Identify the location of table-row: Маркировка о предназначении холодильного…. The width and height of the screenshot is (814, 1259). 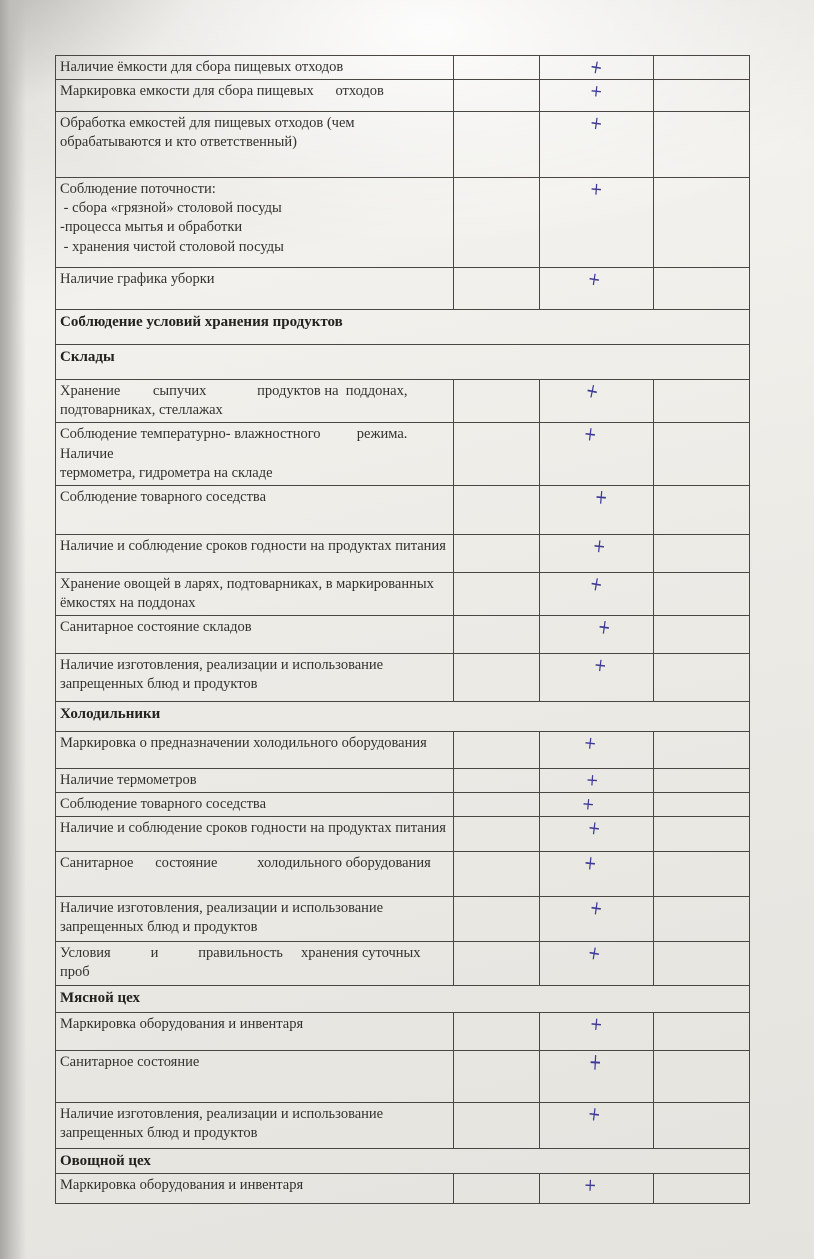
(402, 750).